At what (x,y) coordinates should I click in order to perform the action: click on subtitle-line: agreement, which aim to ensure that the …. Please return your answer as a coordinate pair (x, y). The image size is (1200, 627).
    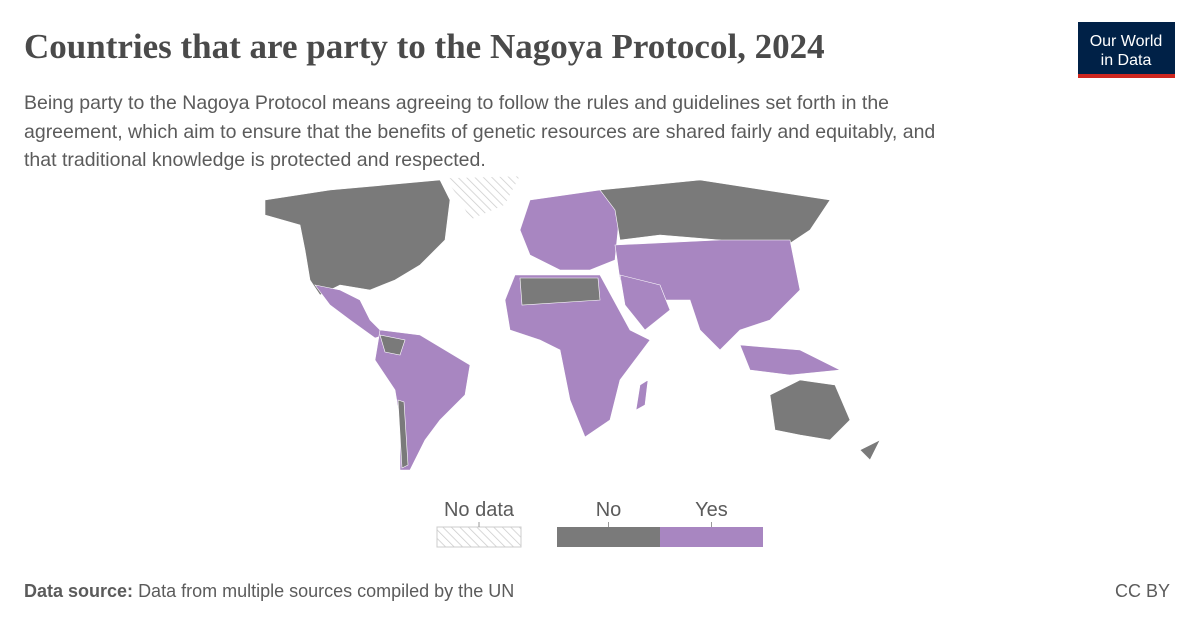
    Looking at the image, I should click on (479, 132).